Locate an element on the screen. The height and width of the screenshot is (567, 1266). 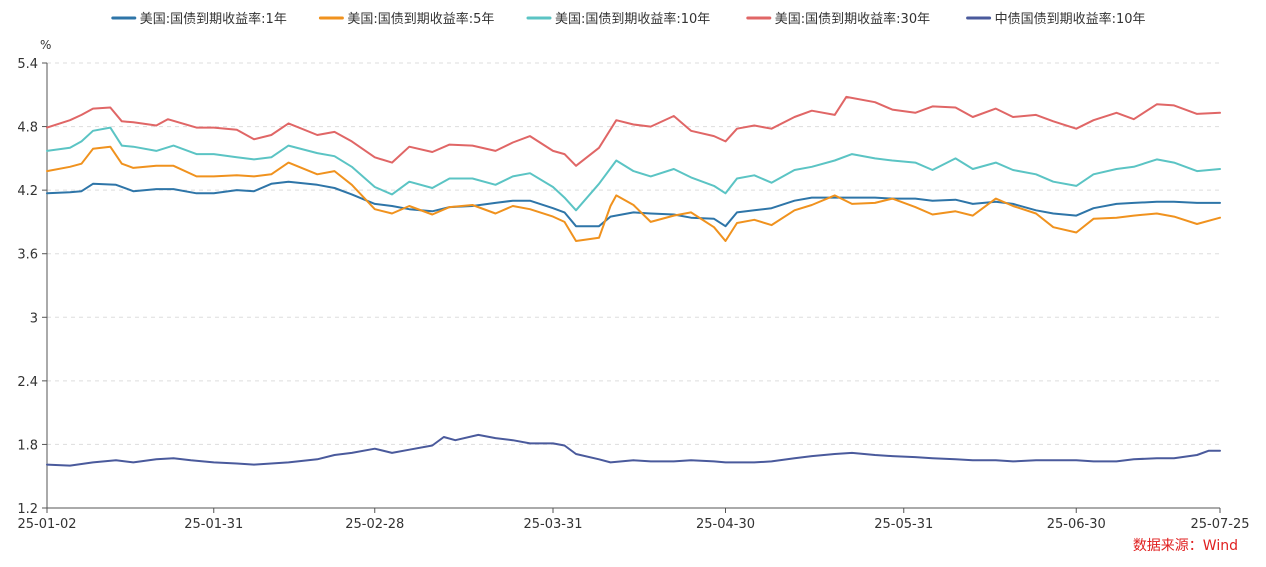
y-axis: 5.4 4.8 4.2 3.6 3 2.4 1.8 1.2 is located at coordinates (32, 287).